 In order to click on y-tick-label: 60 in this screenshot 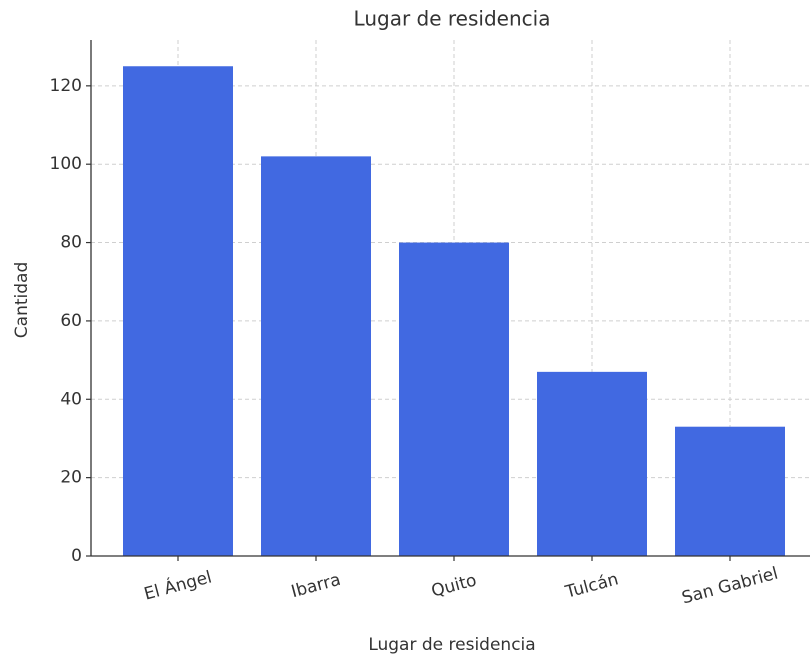, I will do `click(71, 321)`.